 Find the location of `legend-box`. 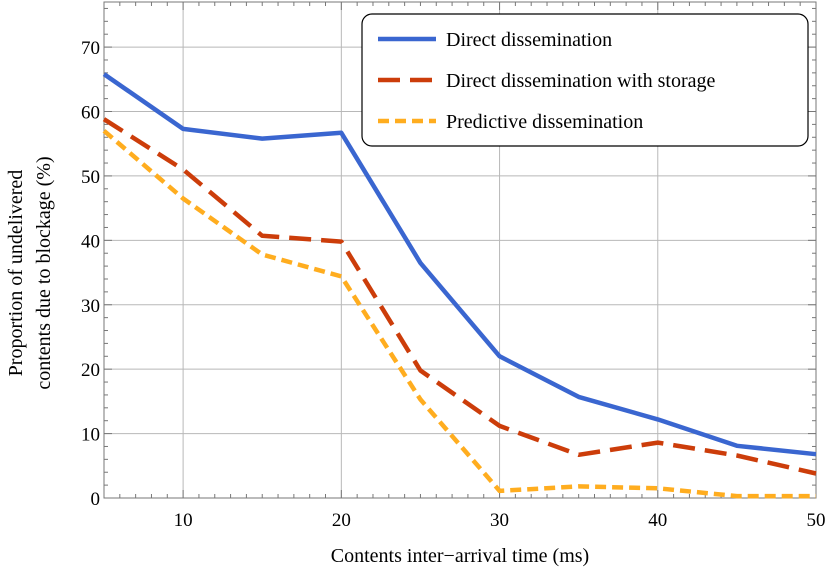

legend-box is located at coordinates (585, 80).